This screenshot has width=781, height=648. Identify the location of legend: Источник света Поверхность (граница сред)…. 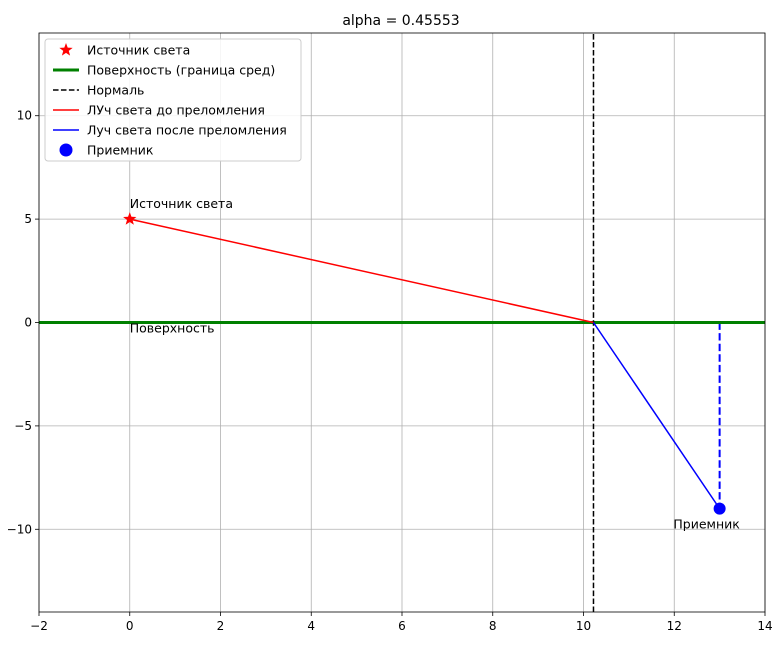
(173, 100).